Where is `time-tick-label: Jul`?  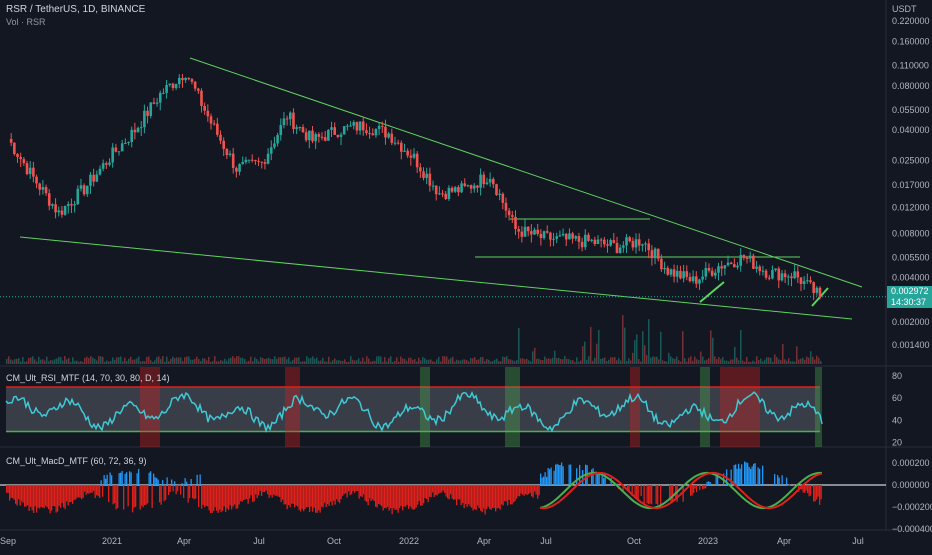 time-tick-label: Jul is located at coordinates (546, 541).